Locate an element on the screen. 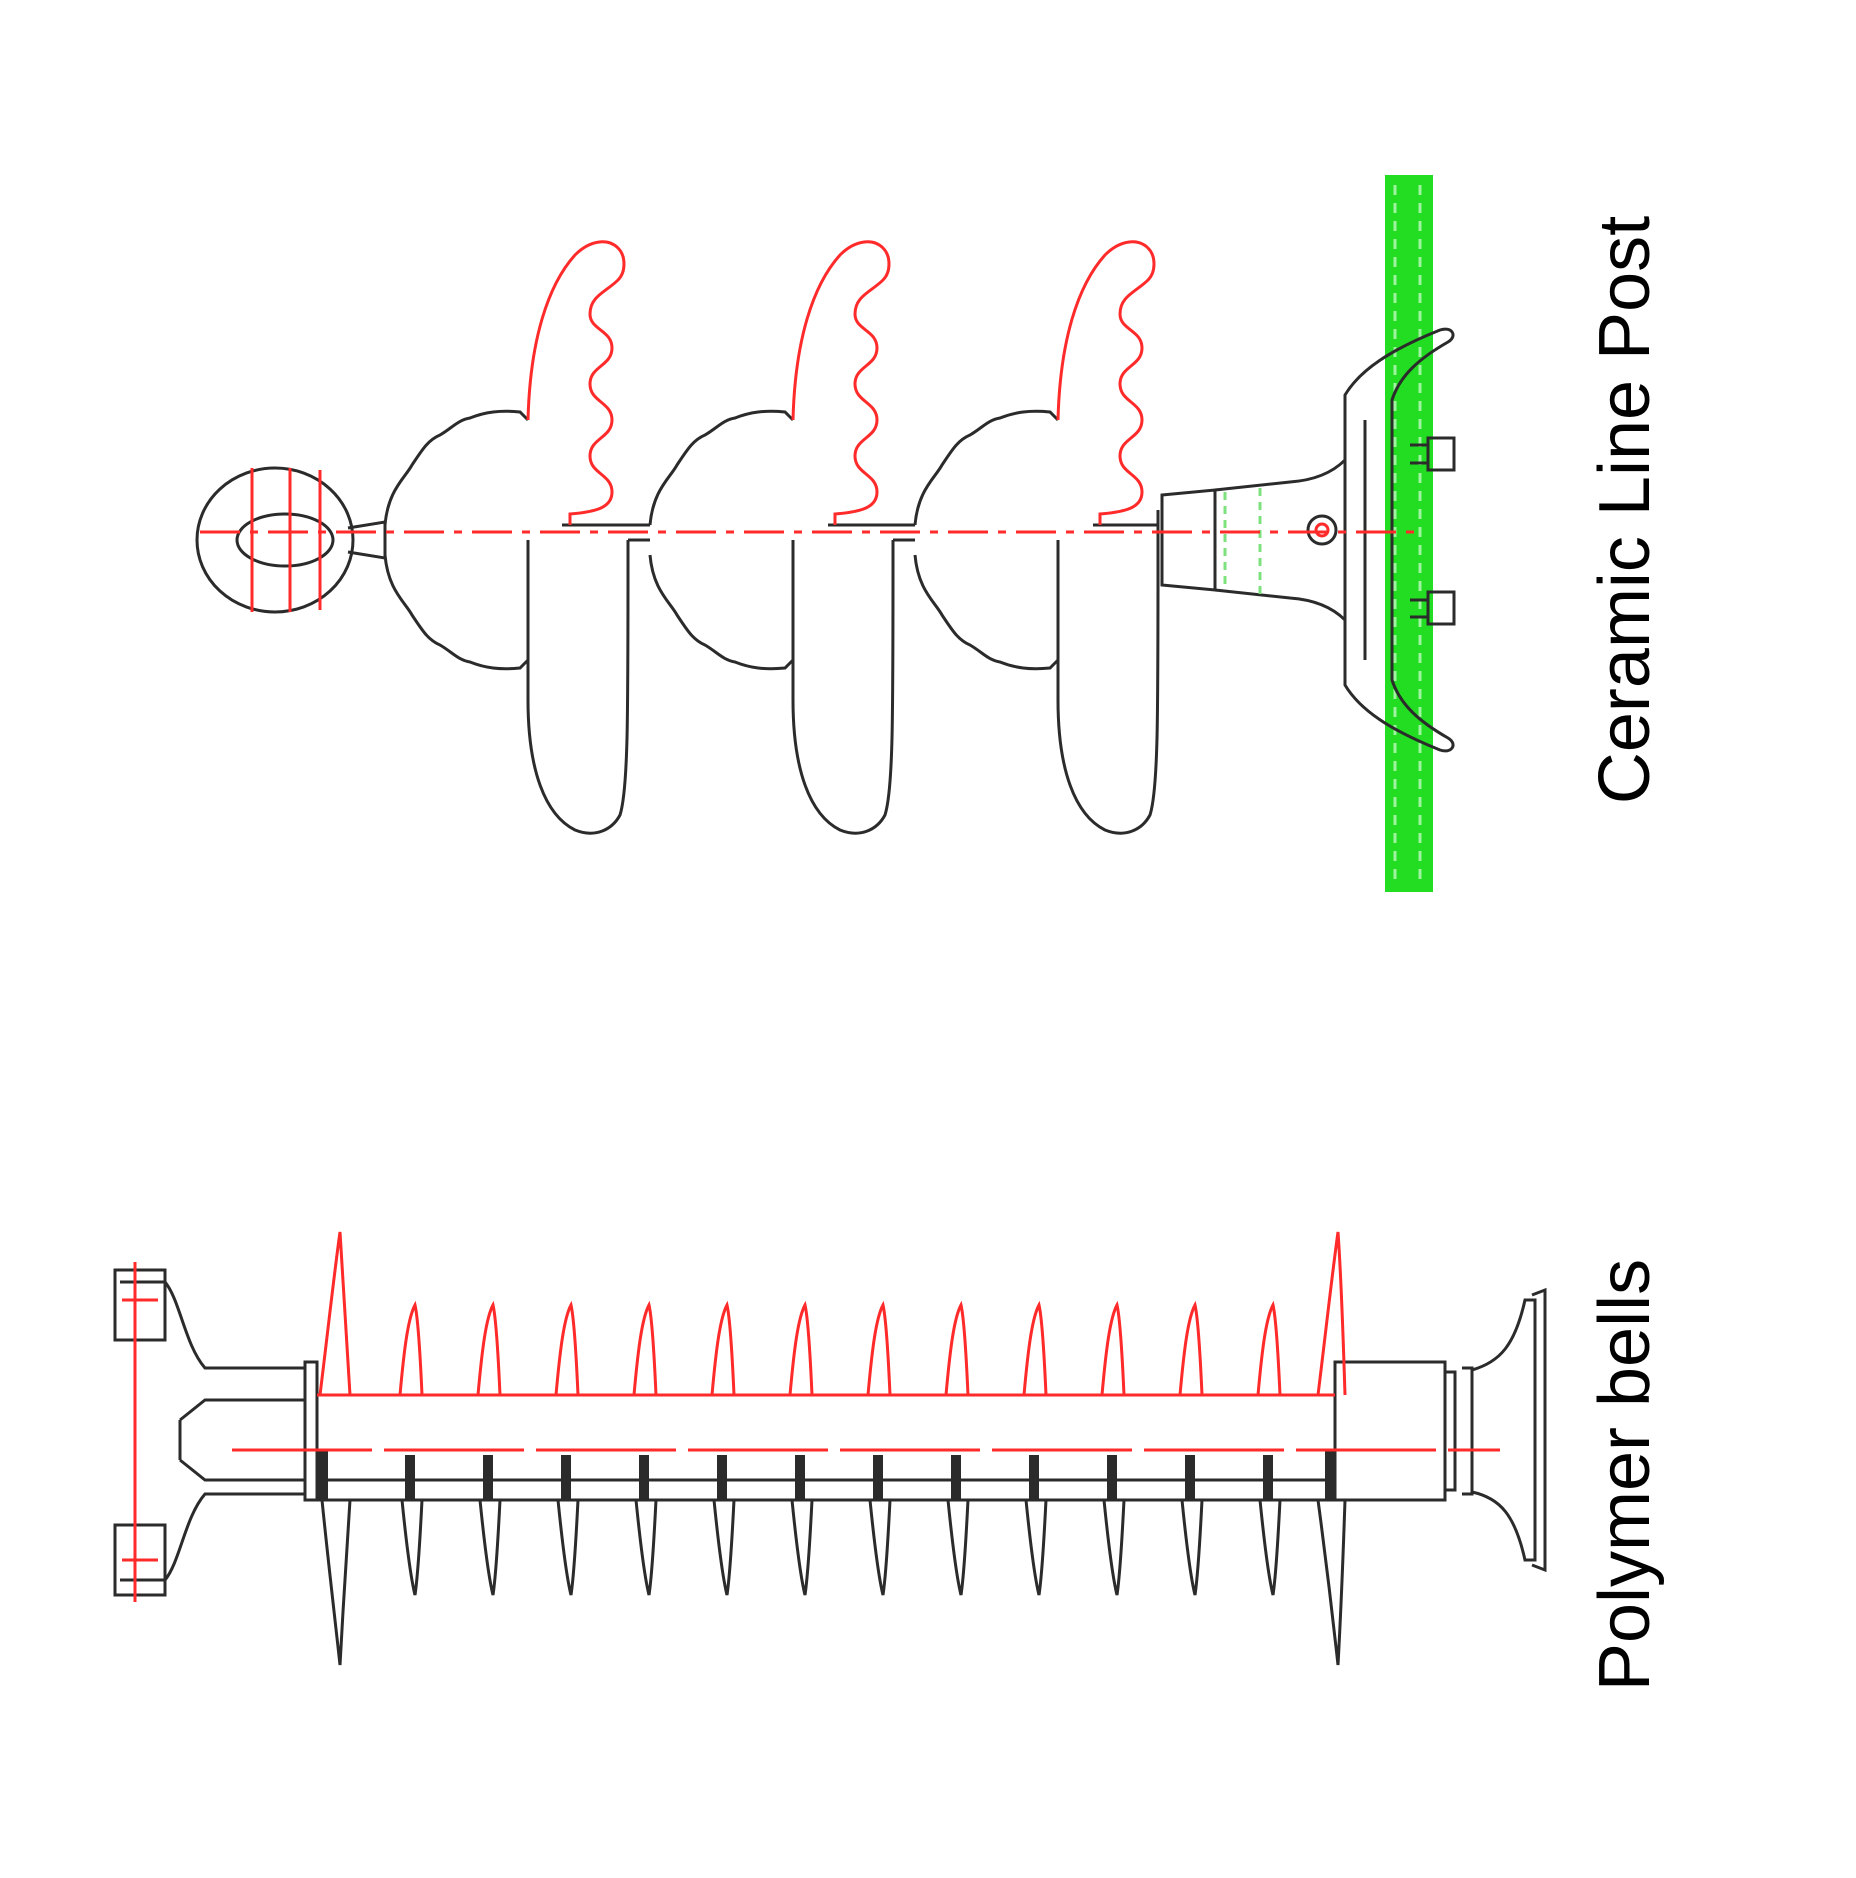 Image resolution: width=1856 pixels, height=1878 pixels. ceramic-line-post-label: Ceramic Line Post is located at coordinates (1625, 510).